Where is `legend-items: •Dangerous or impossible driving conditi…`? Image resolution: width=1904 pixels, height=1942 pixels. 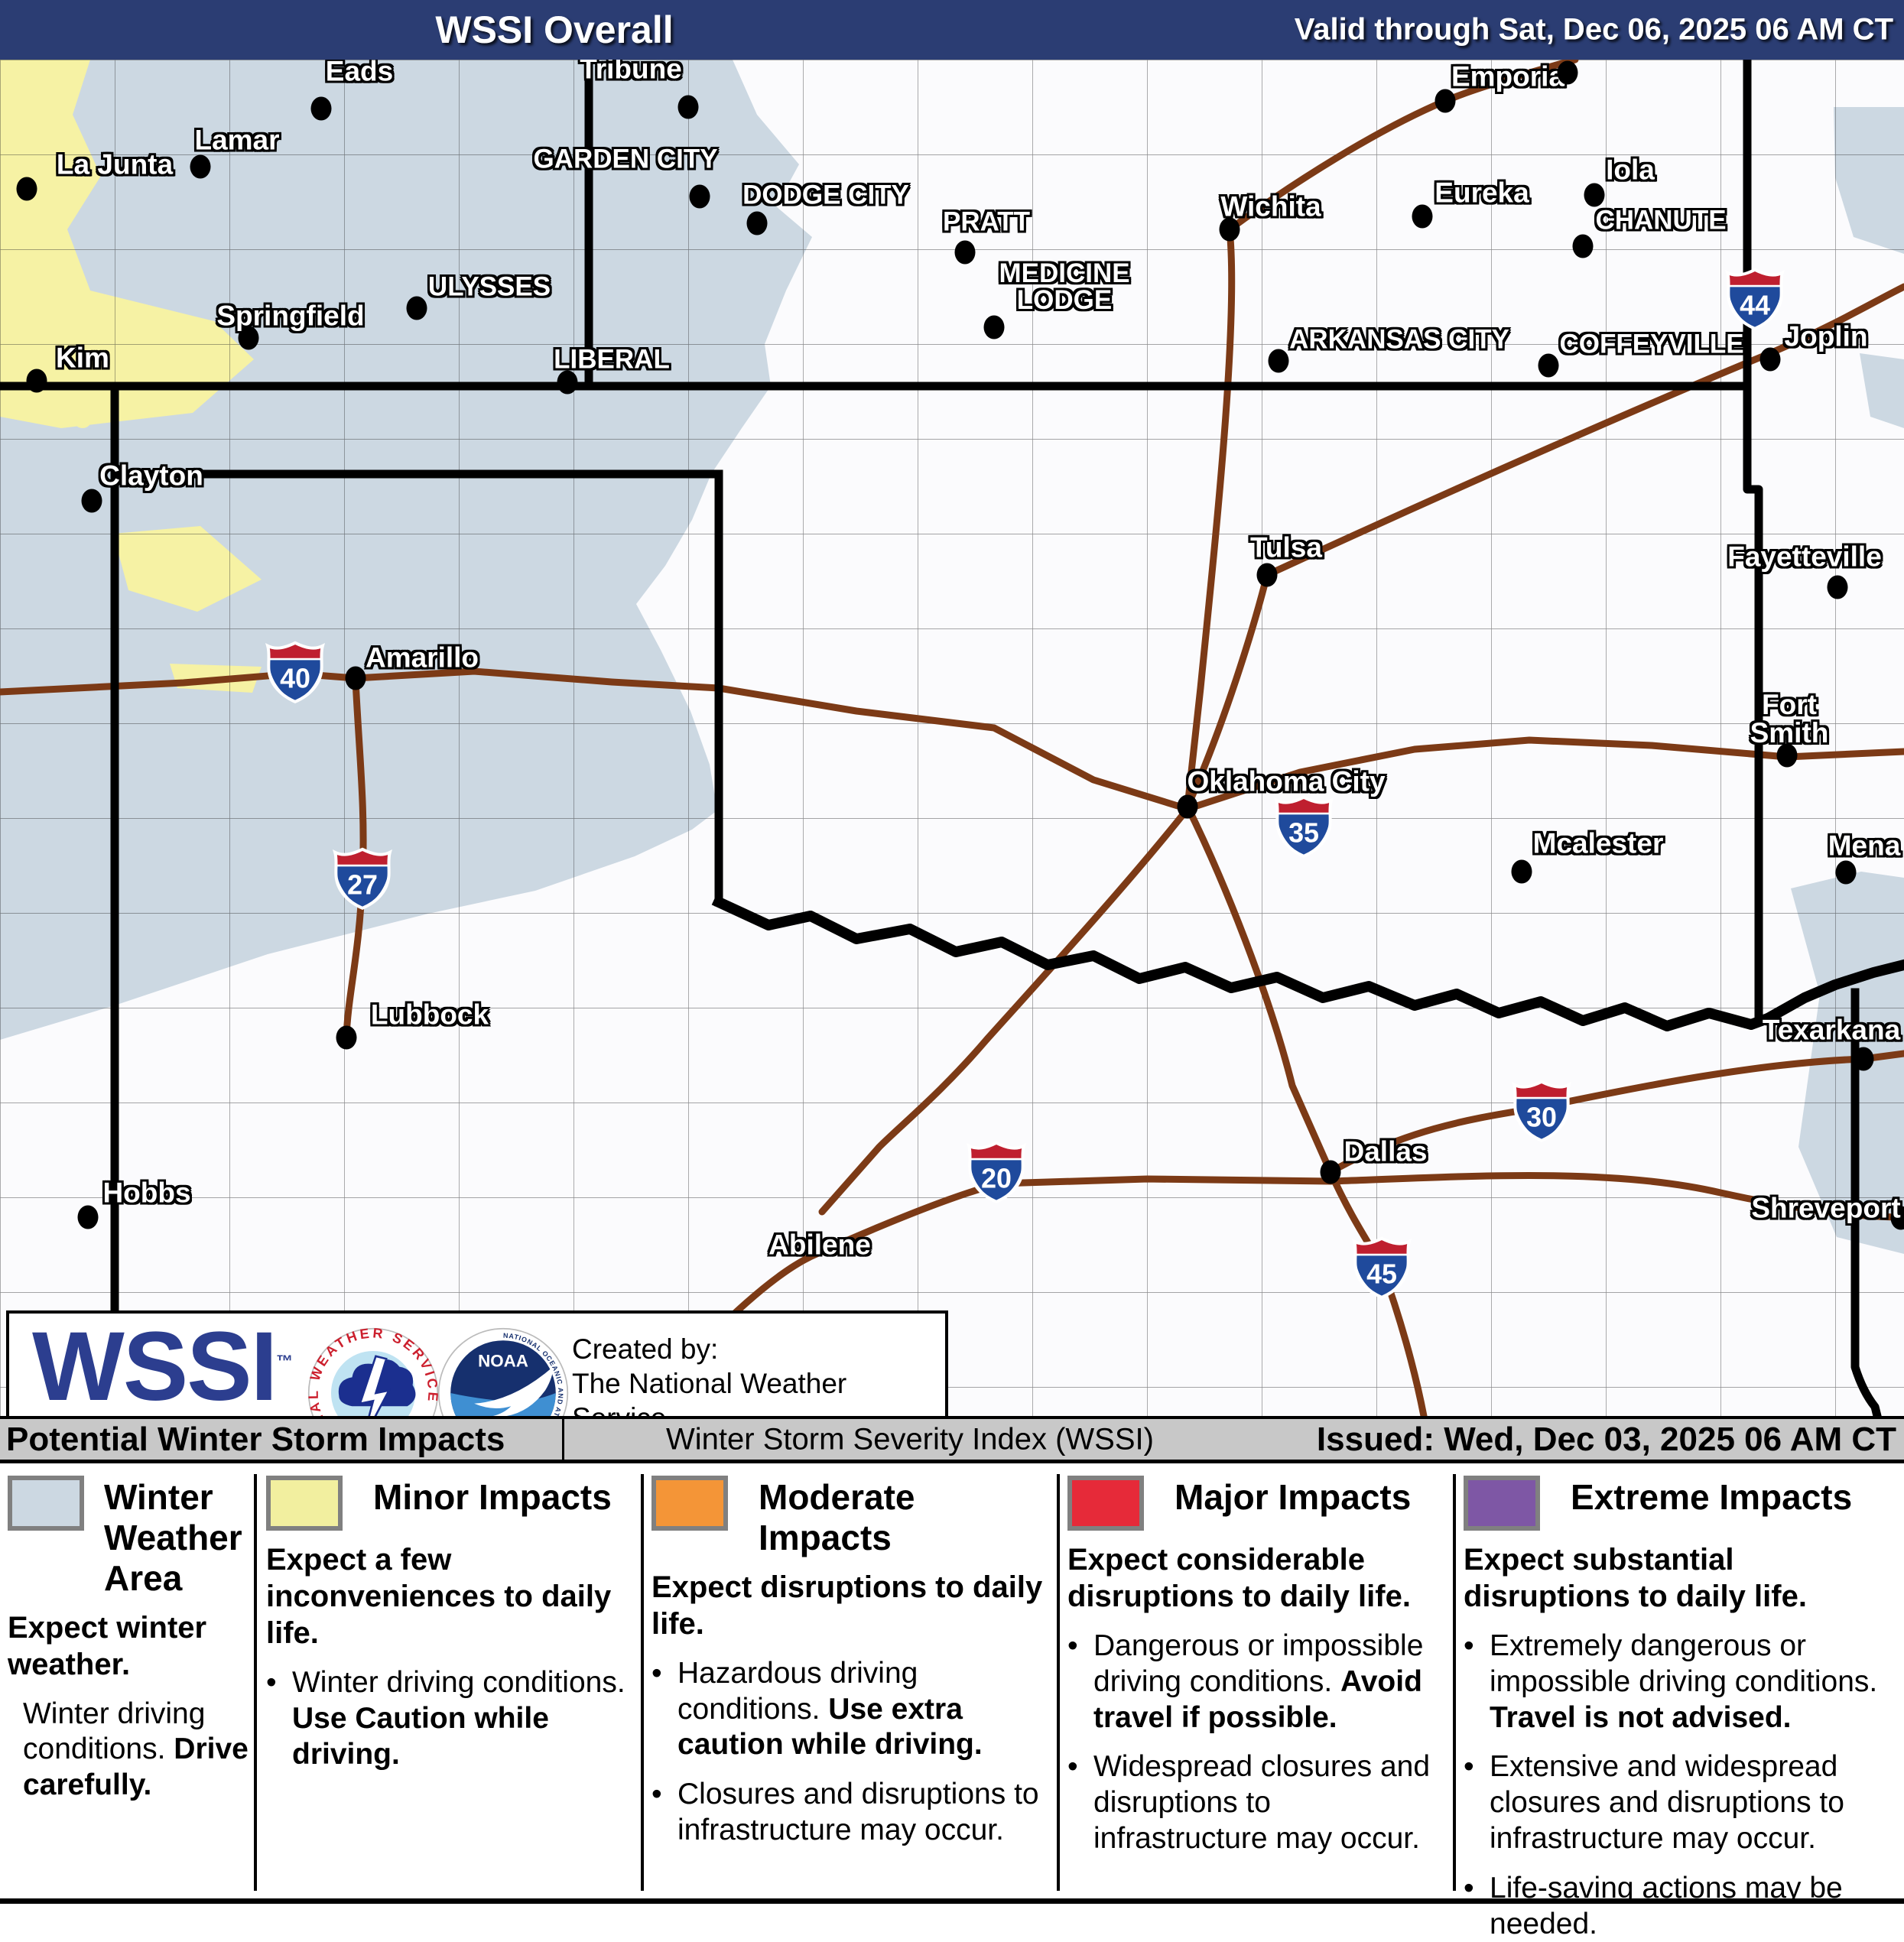 legend-items: •Dangerous or impossible driving conditi… is located at coordinates (1257, 1743).